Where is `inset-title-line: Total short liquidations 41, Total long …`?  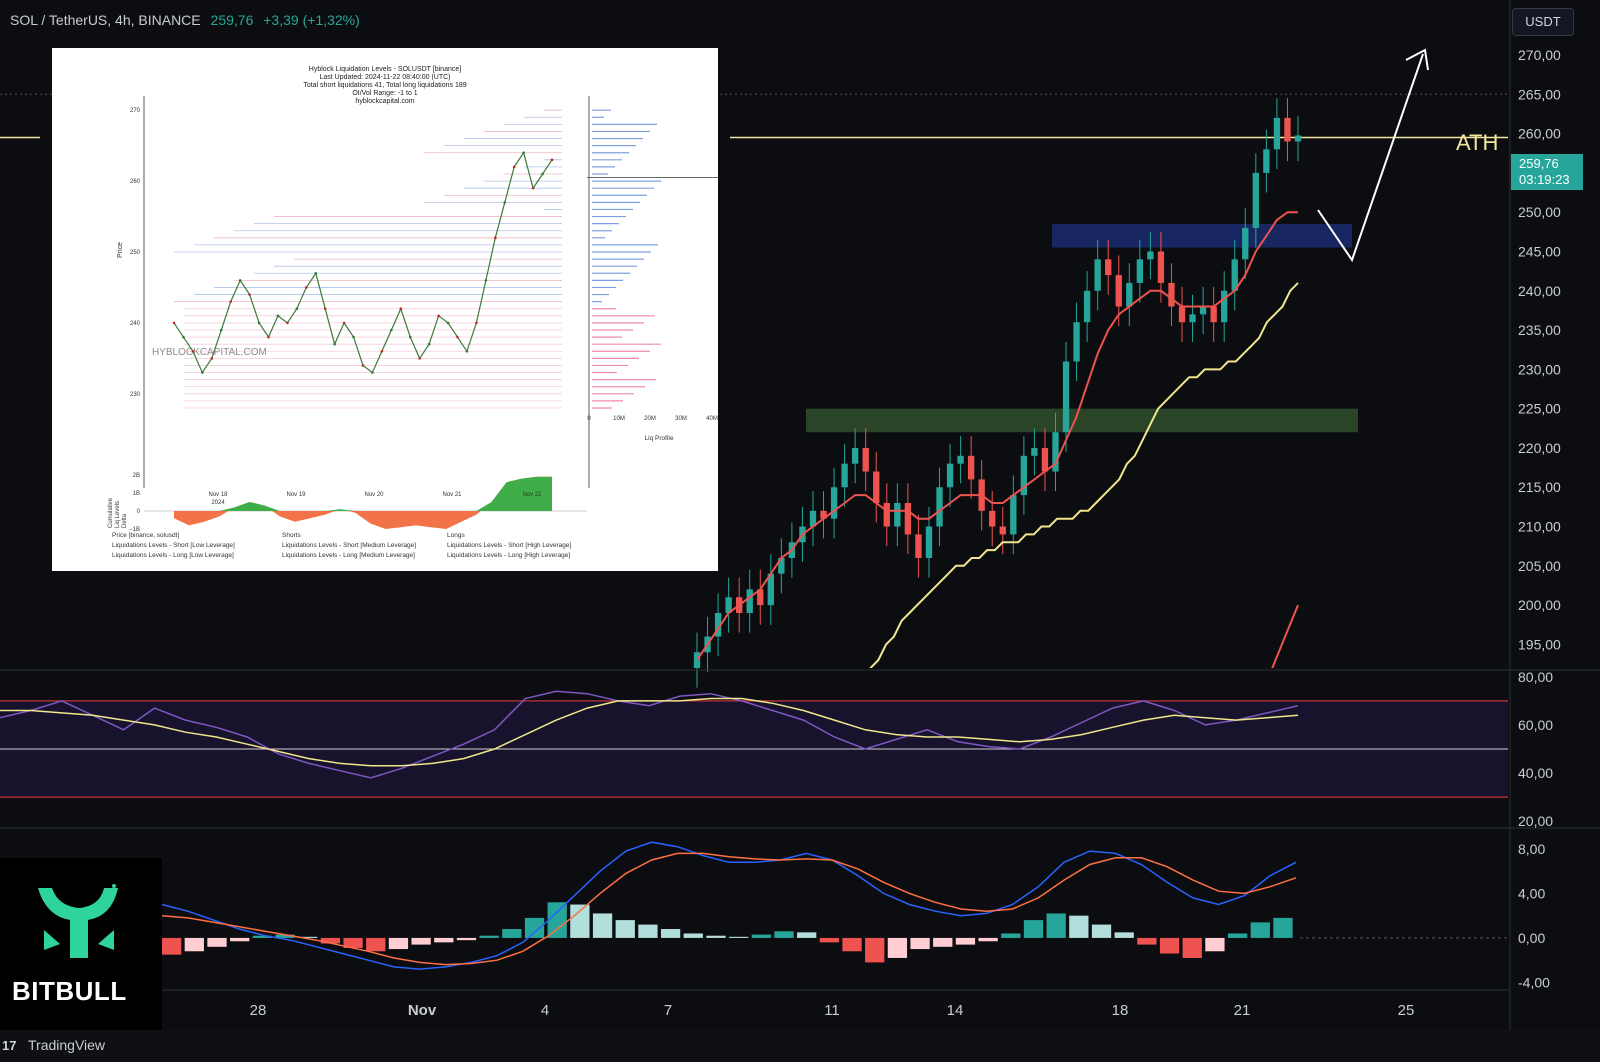 inset-title-line: Total short liquidations 41, Total long … is located at coordinates (385, 85).